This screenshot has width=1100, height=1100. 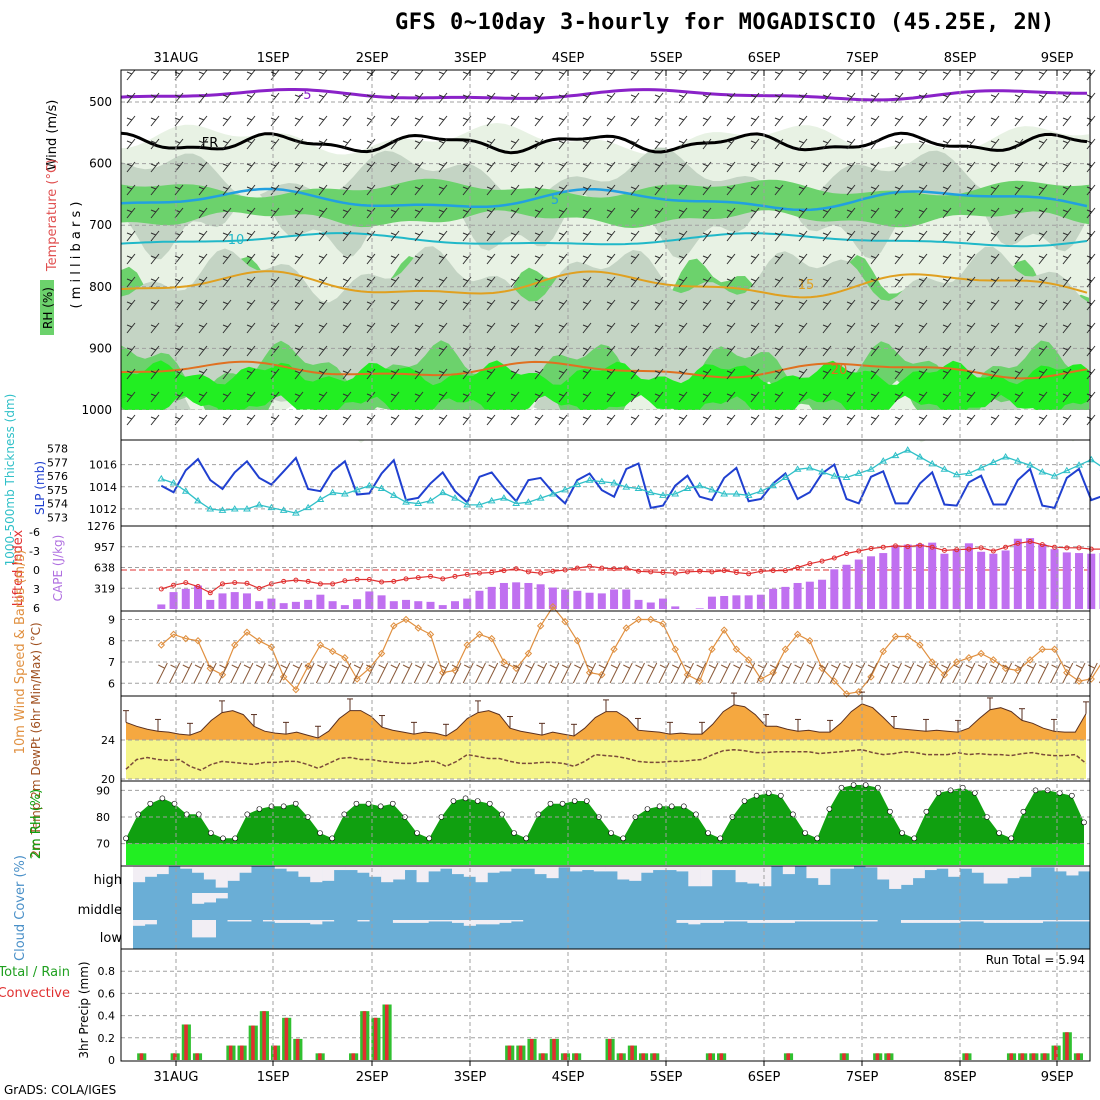 I want to click on pressure-tick-label: 700, so click(x=100, y=225).